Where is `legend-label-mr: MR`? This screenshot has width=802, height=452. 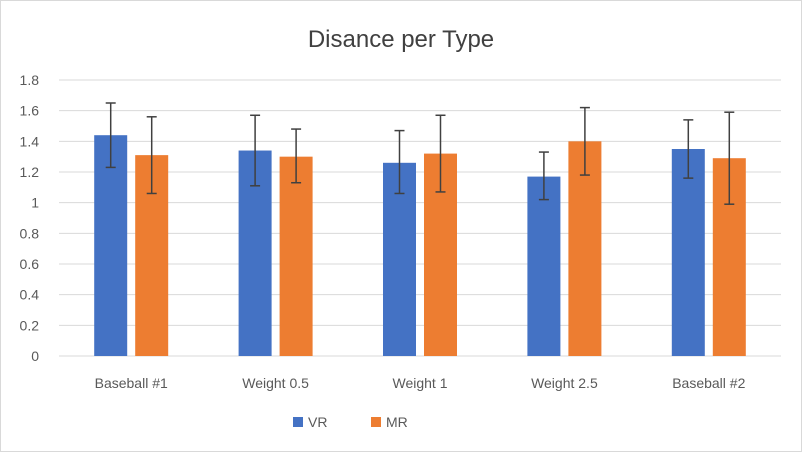 legend-label-mr: MR is located at coordinates (397, 422).